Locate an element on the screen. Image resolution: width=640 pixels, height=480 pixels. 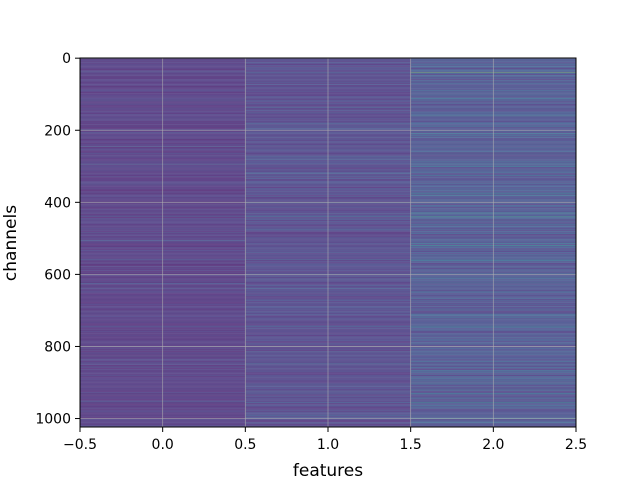
y-tick-label: 1000 is located at coordinates (53, 420).